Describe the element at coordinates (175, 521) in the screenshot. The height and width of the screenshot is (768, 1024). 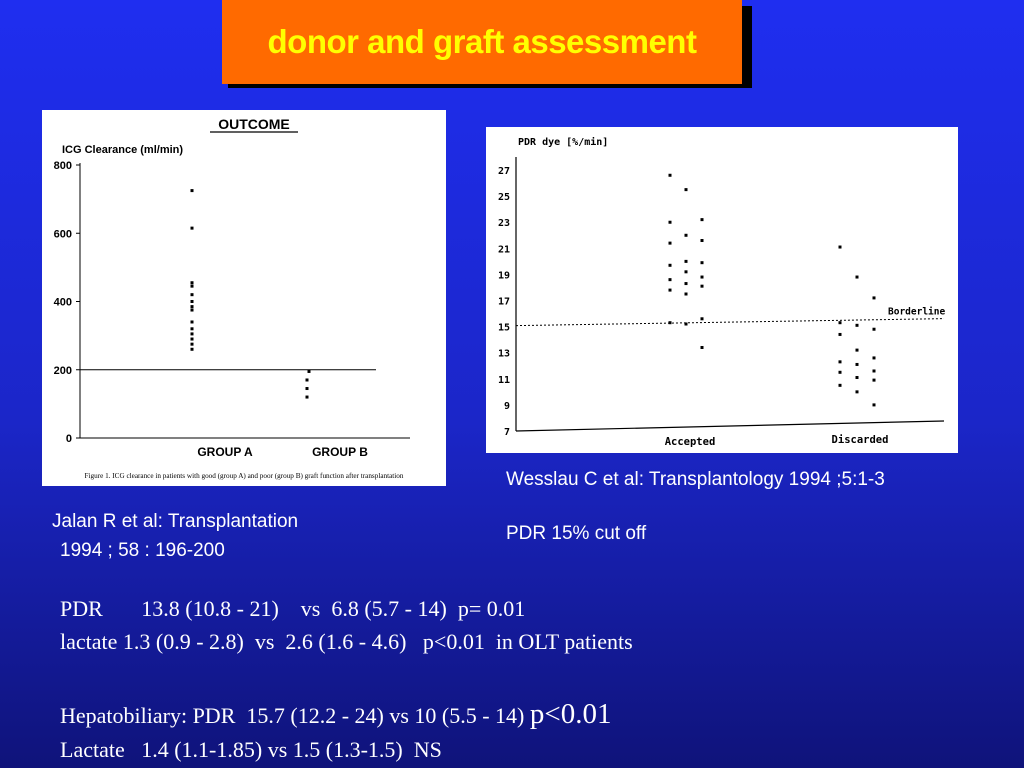
I see `citation-jalan-line1: Jalan R et al: Transplantation` at that location.